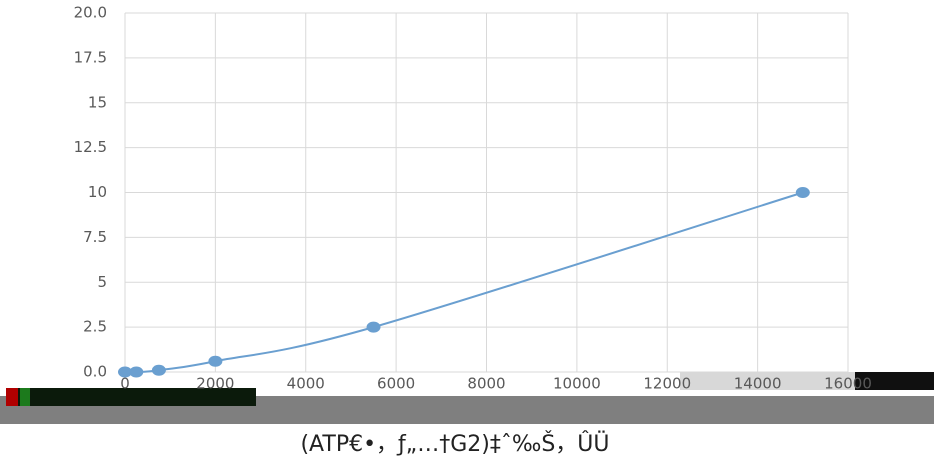 The width and height of the screenshot is (934, 464). Describe the element at coordinates (102, 282) in the screenshot. I see `y-tick-label: 5` at that location.